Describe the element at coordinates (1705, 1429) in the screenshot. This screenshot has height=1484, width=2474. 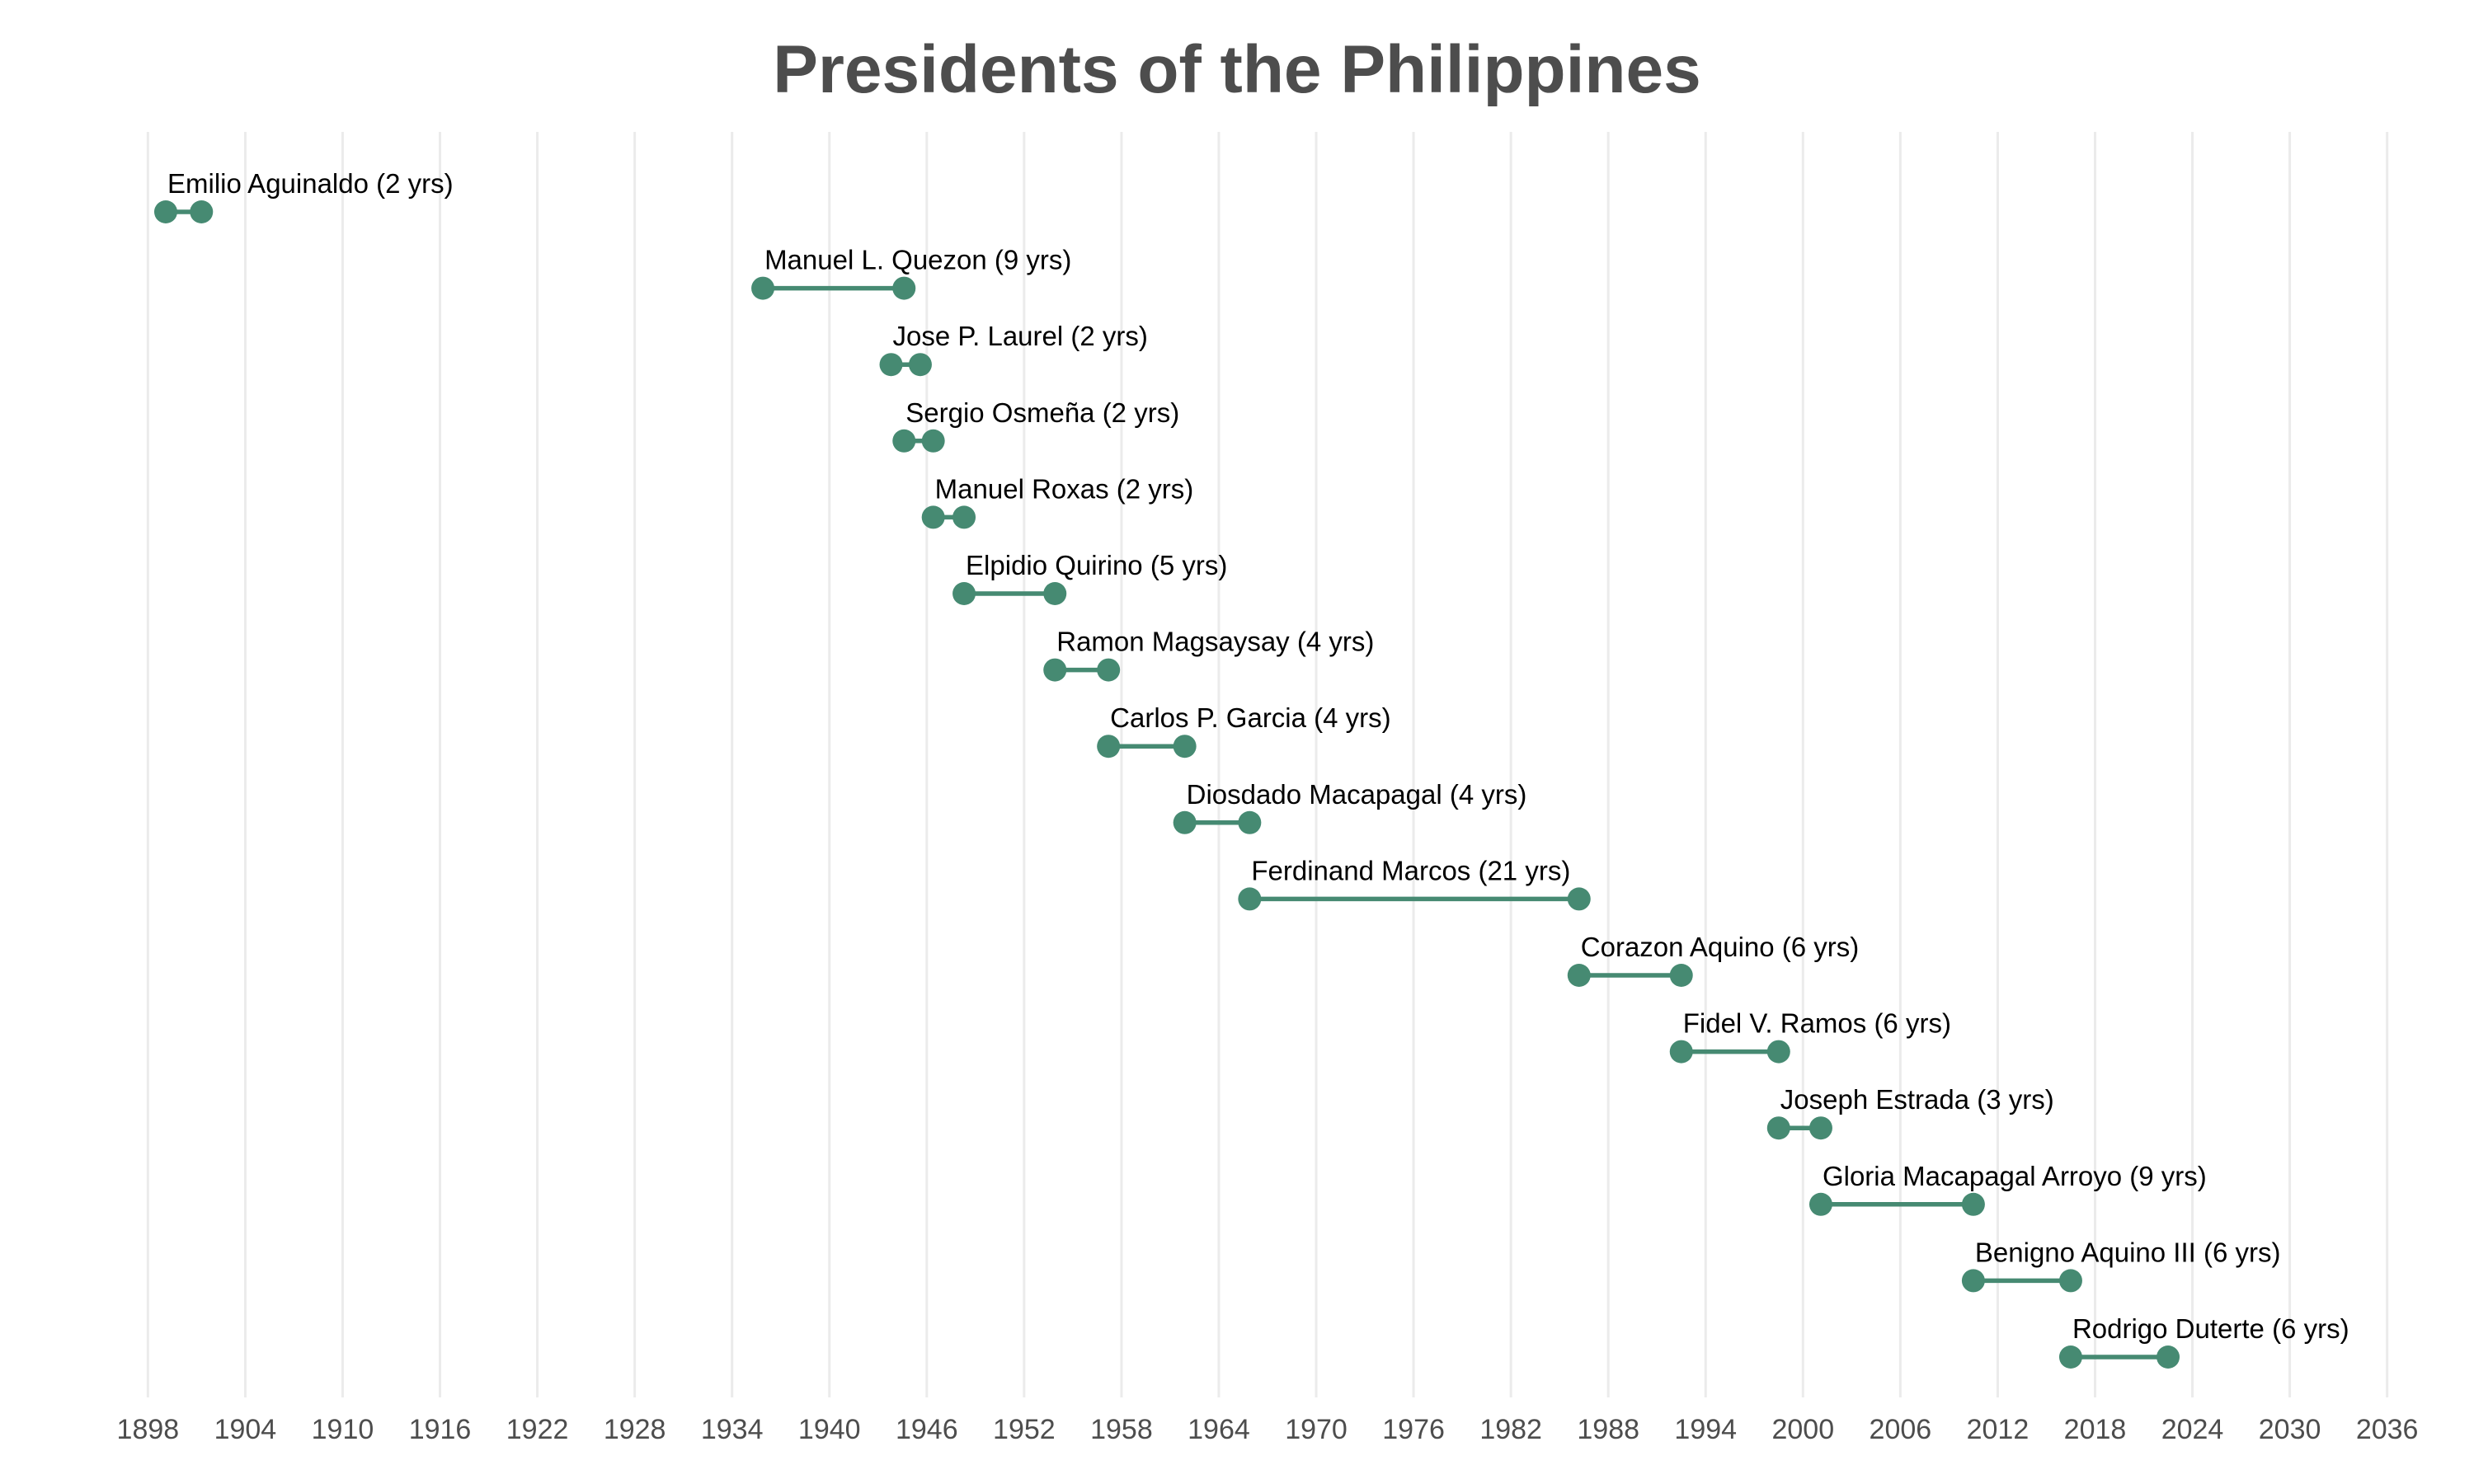
I see `x-tick-label: 1994` at that location.